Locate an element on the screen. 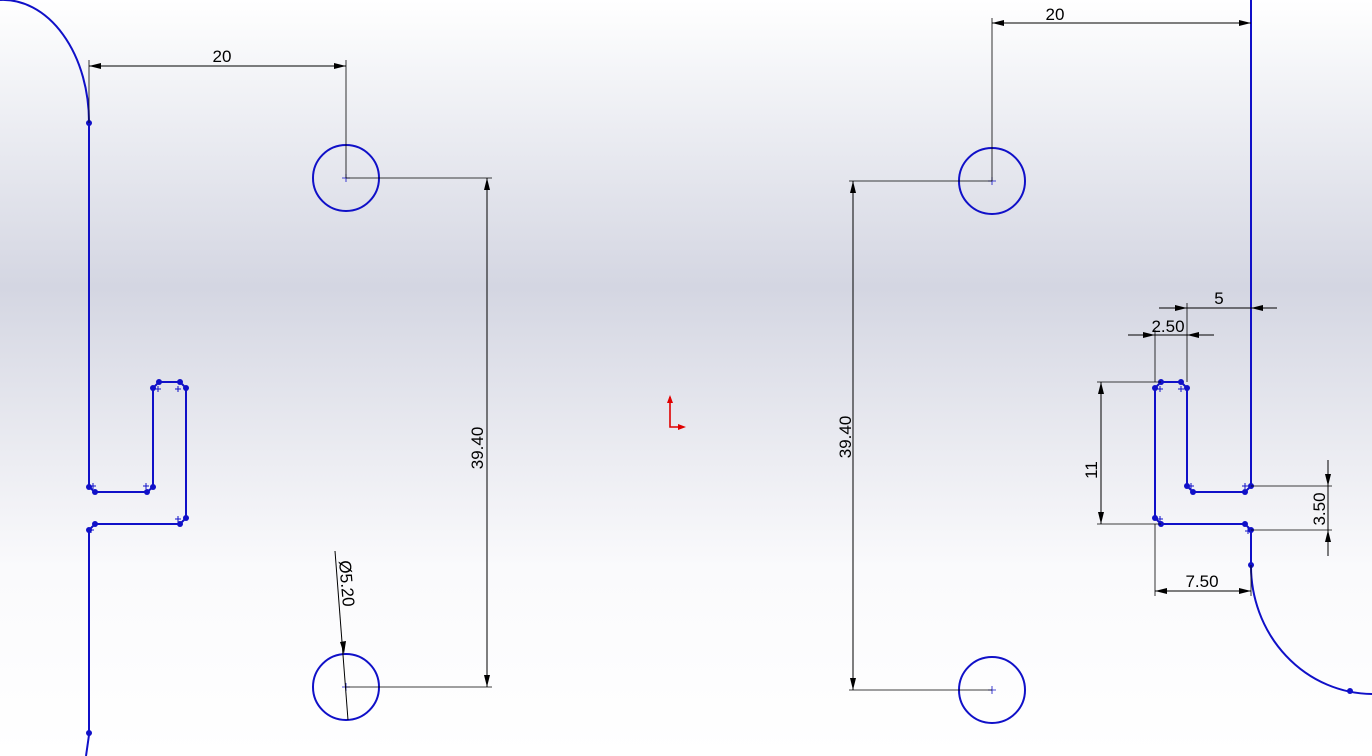 The height and width of the screenshot is (756, 1372). left-vertical-dimension: 39.40 is located at coordinates (419, 432).